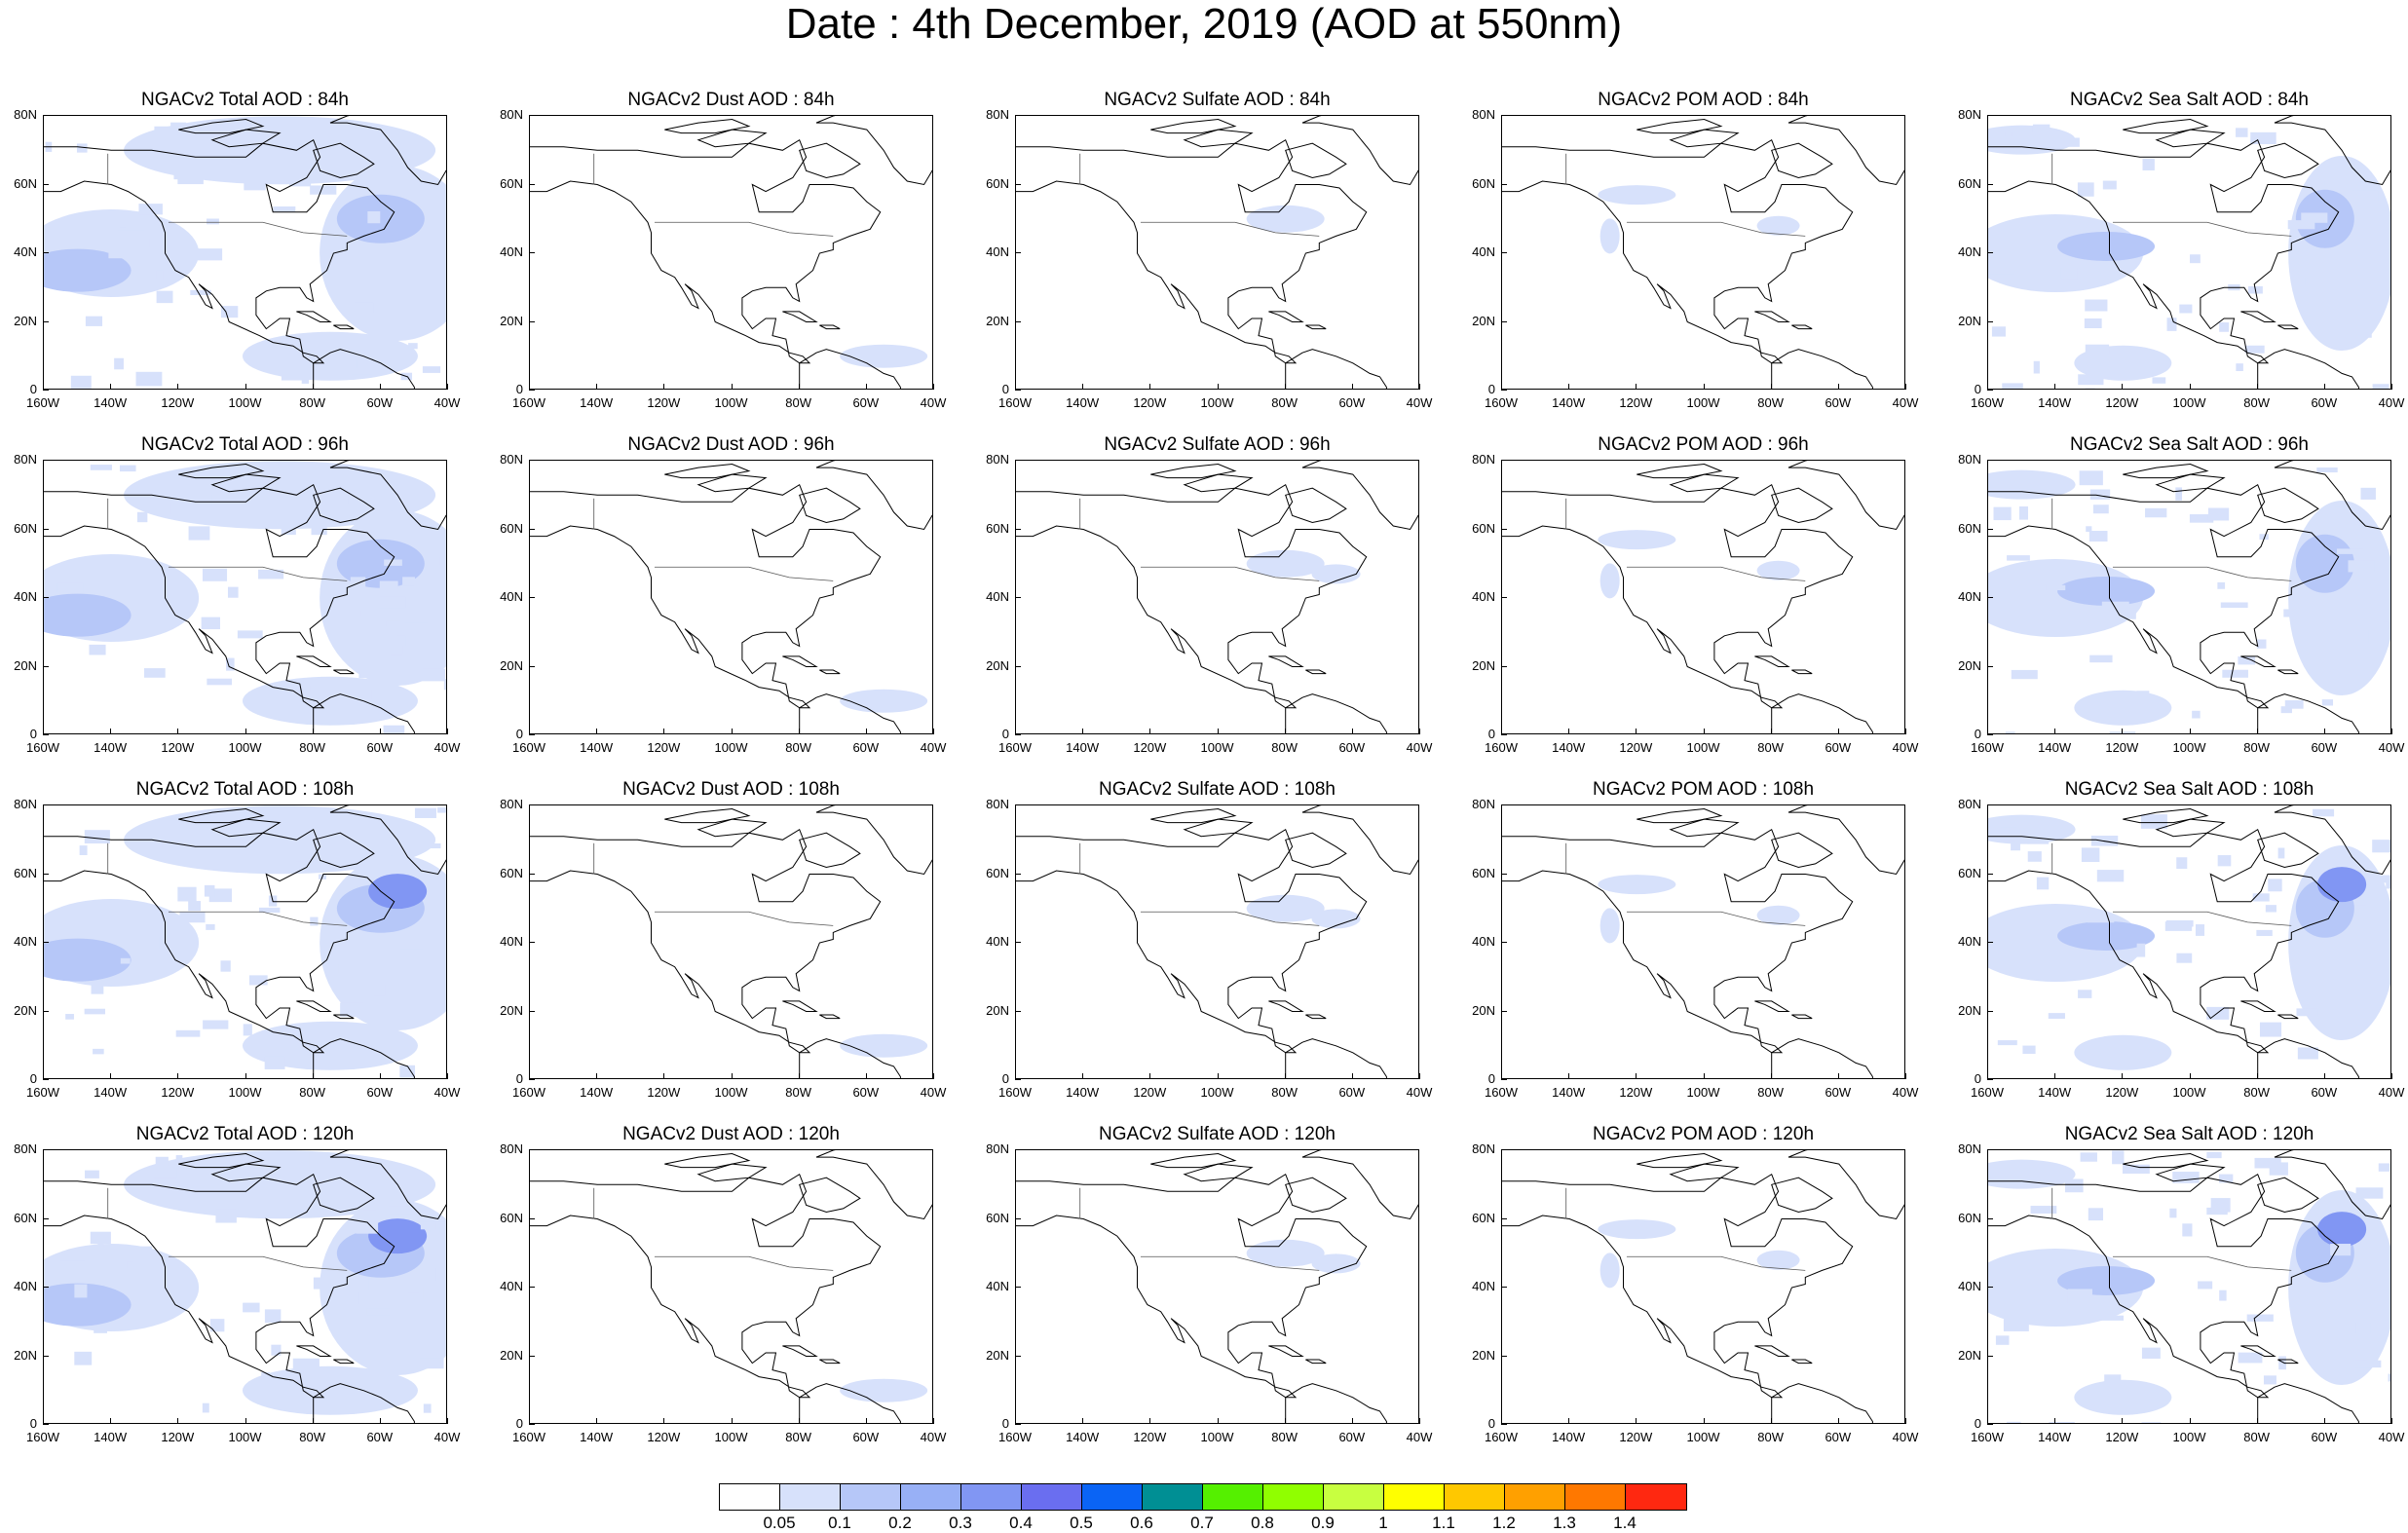 This screenshot has height=1533, width=2408. Describe the element at coordinates (1636, 195) in the screenshot. I see `aod-shading` at that location.